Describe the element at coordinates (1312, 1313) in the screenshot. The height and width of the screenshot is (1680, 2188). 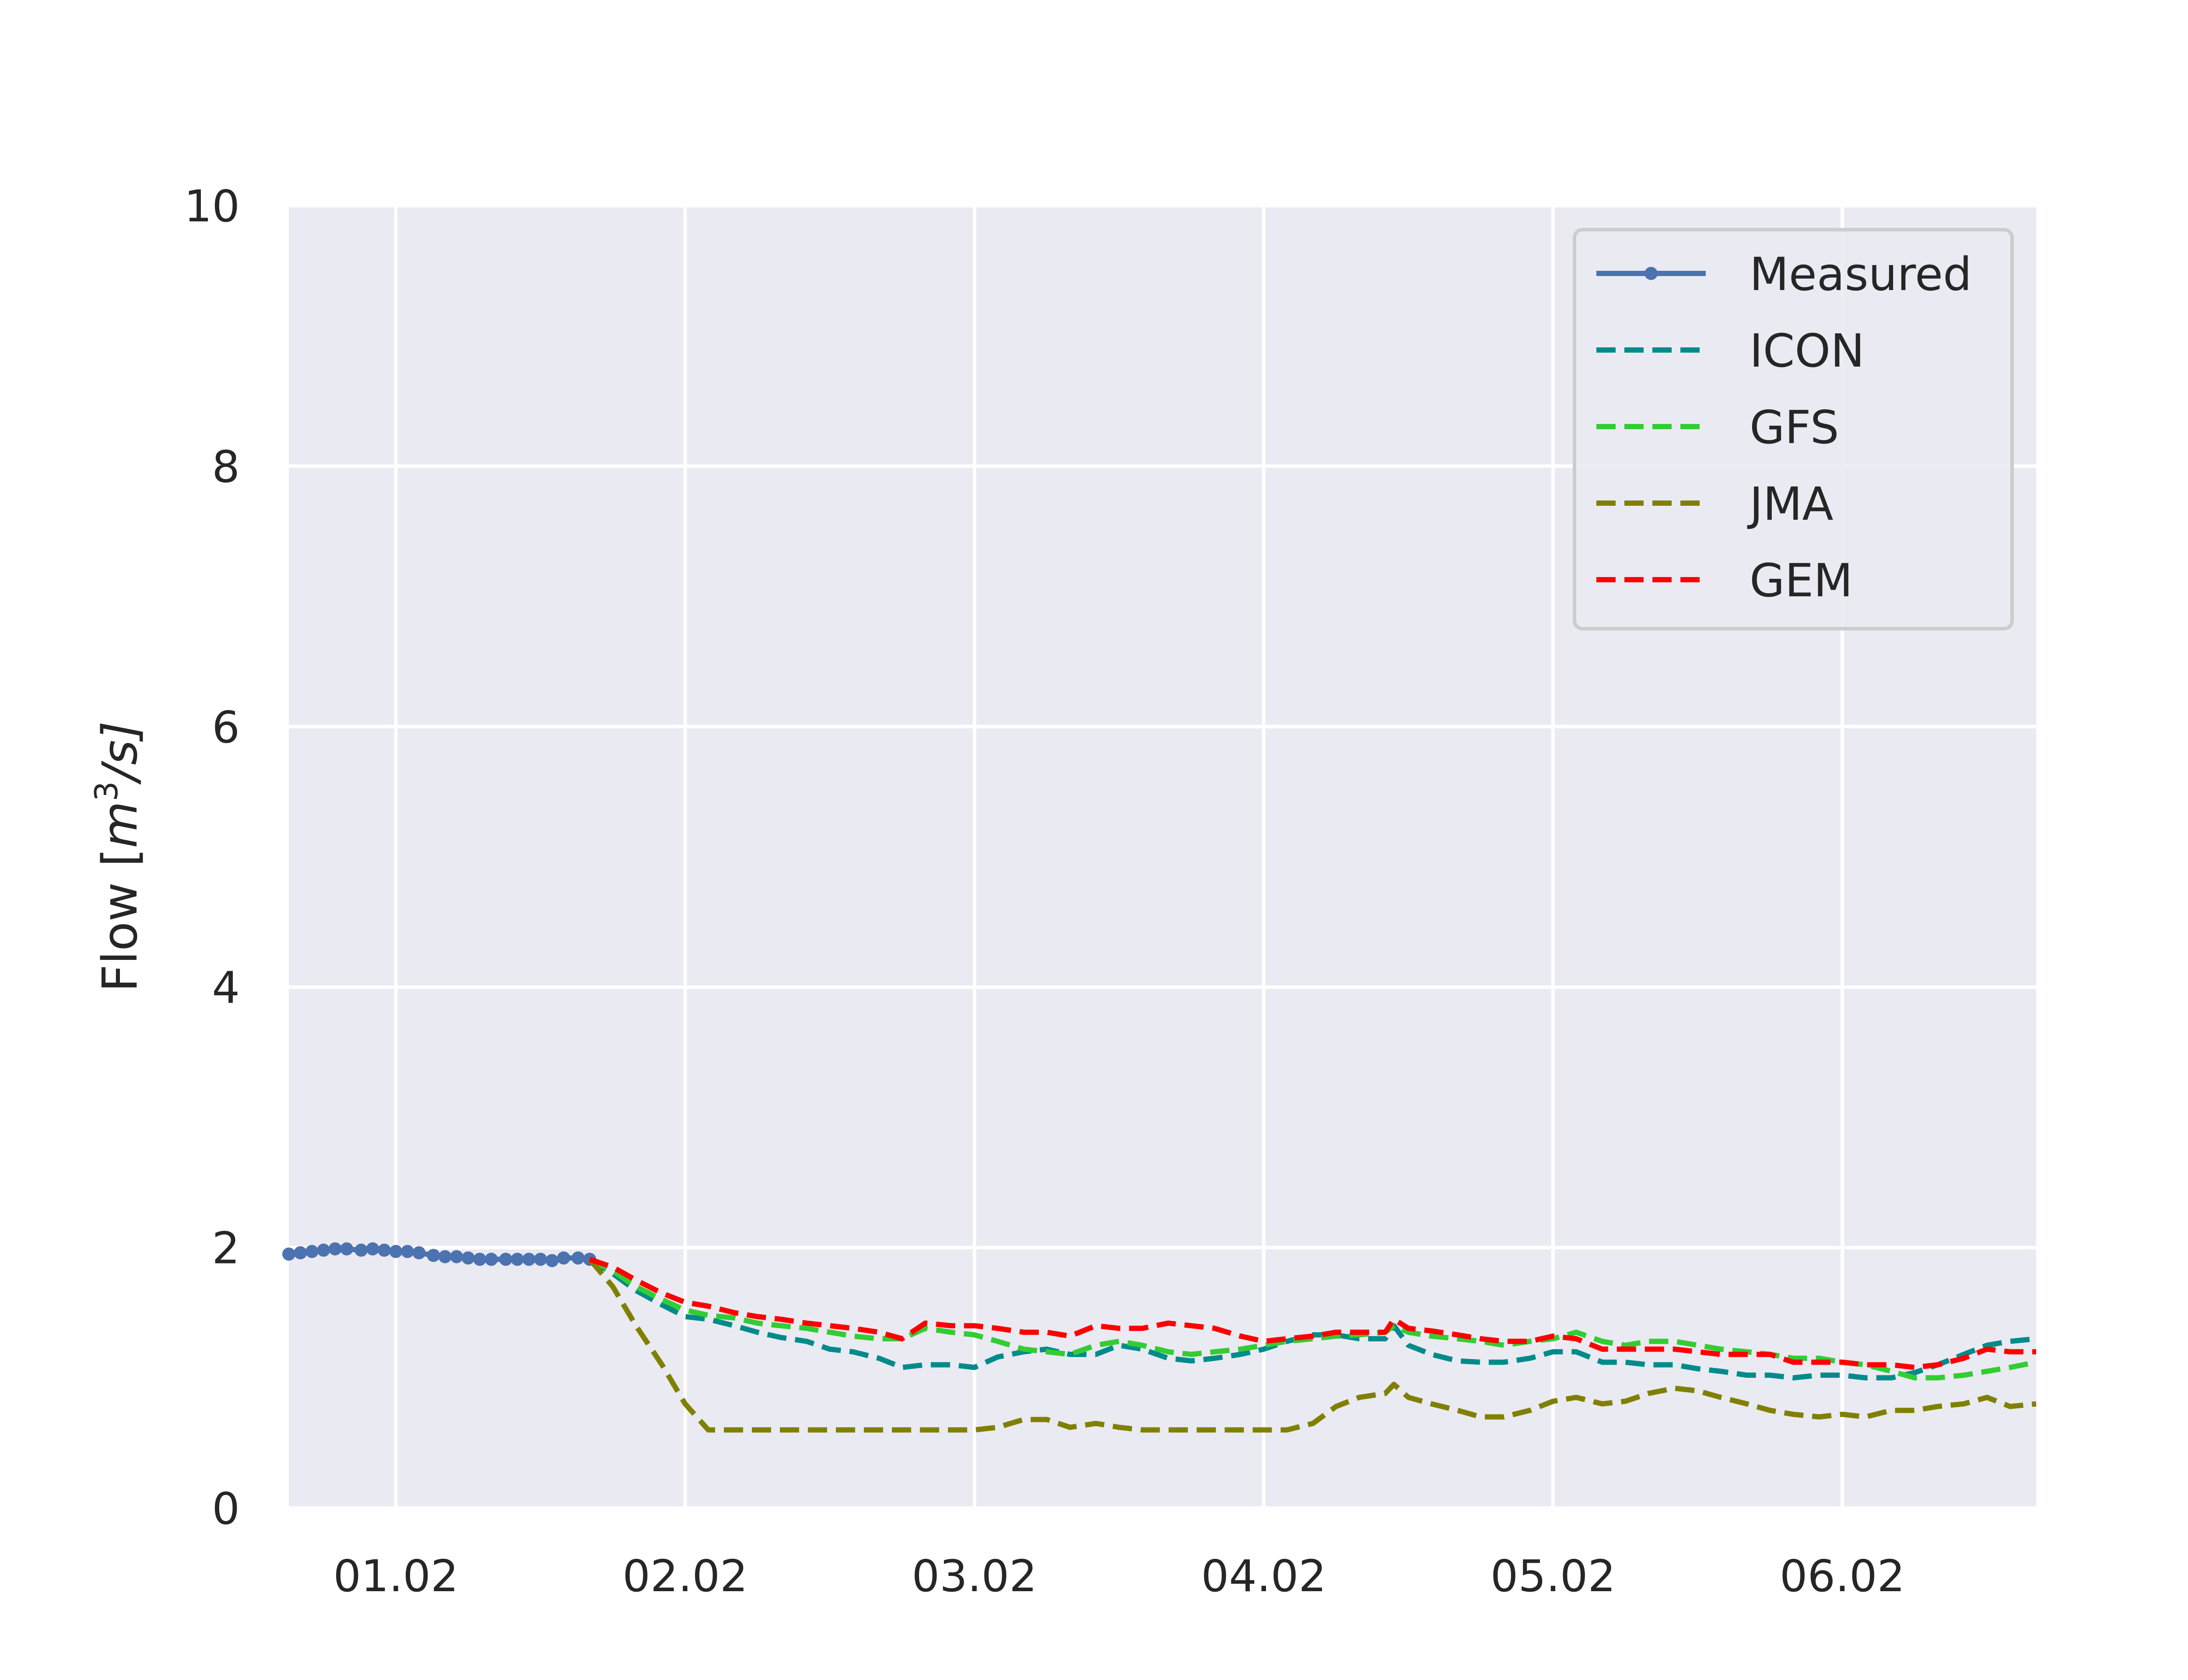
I see `series-line-gem` at that location.